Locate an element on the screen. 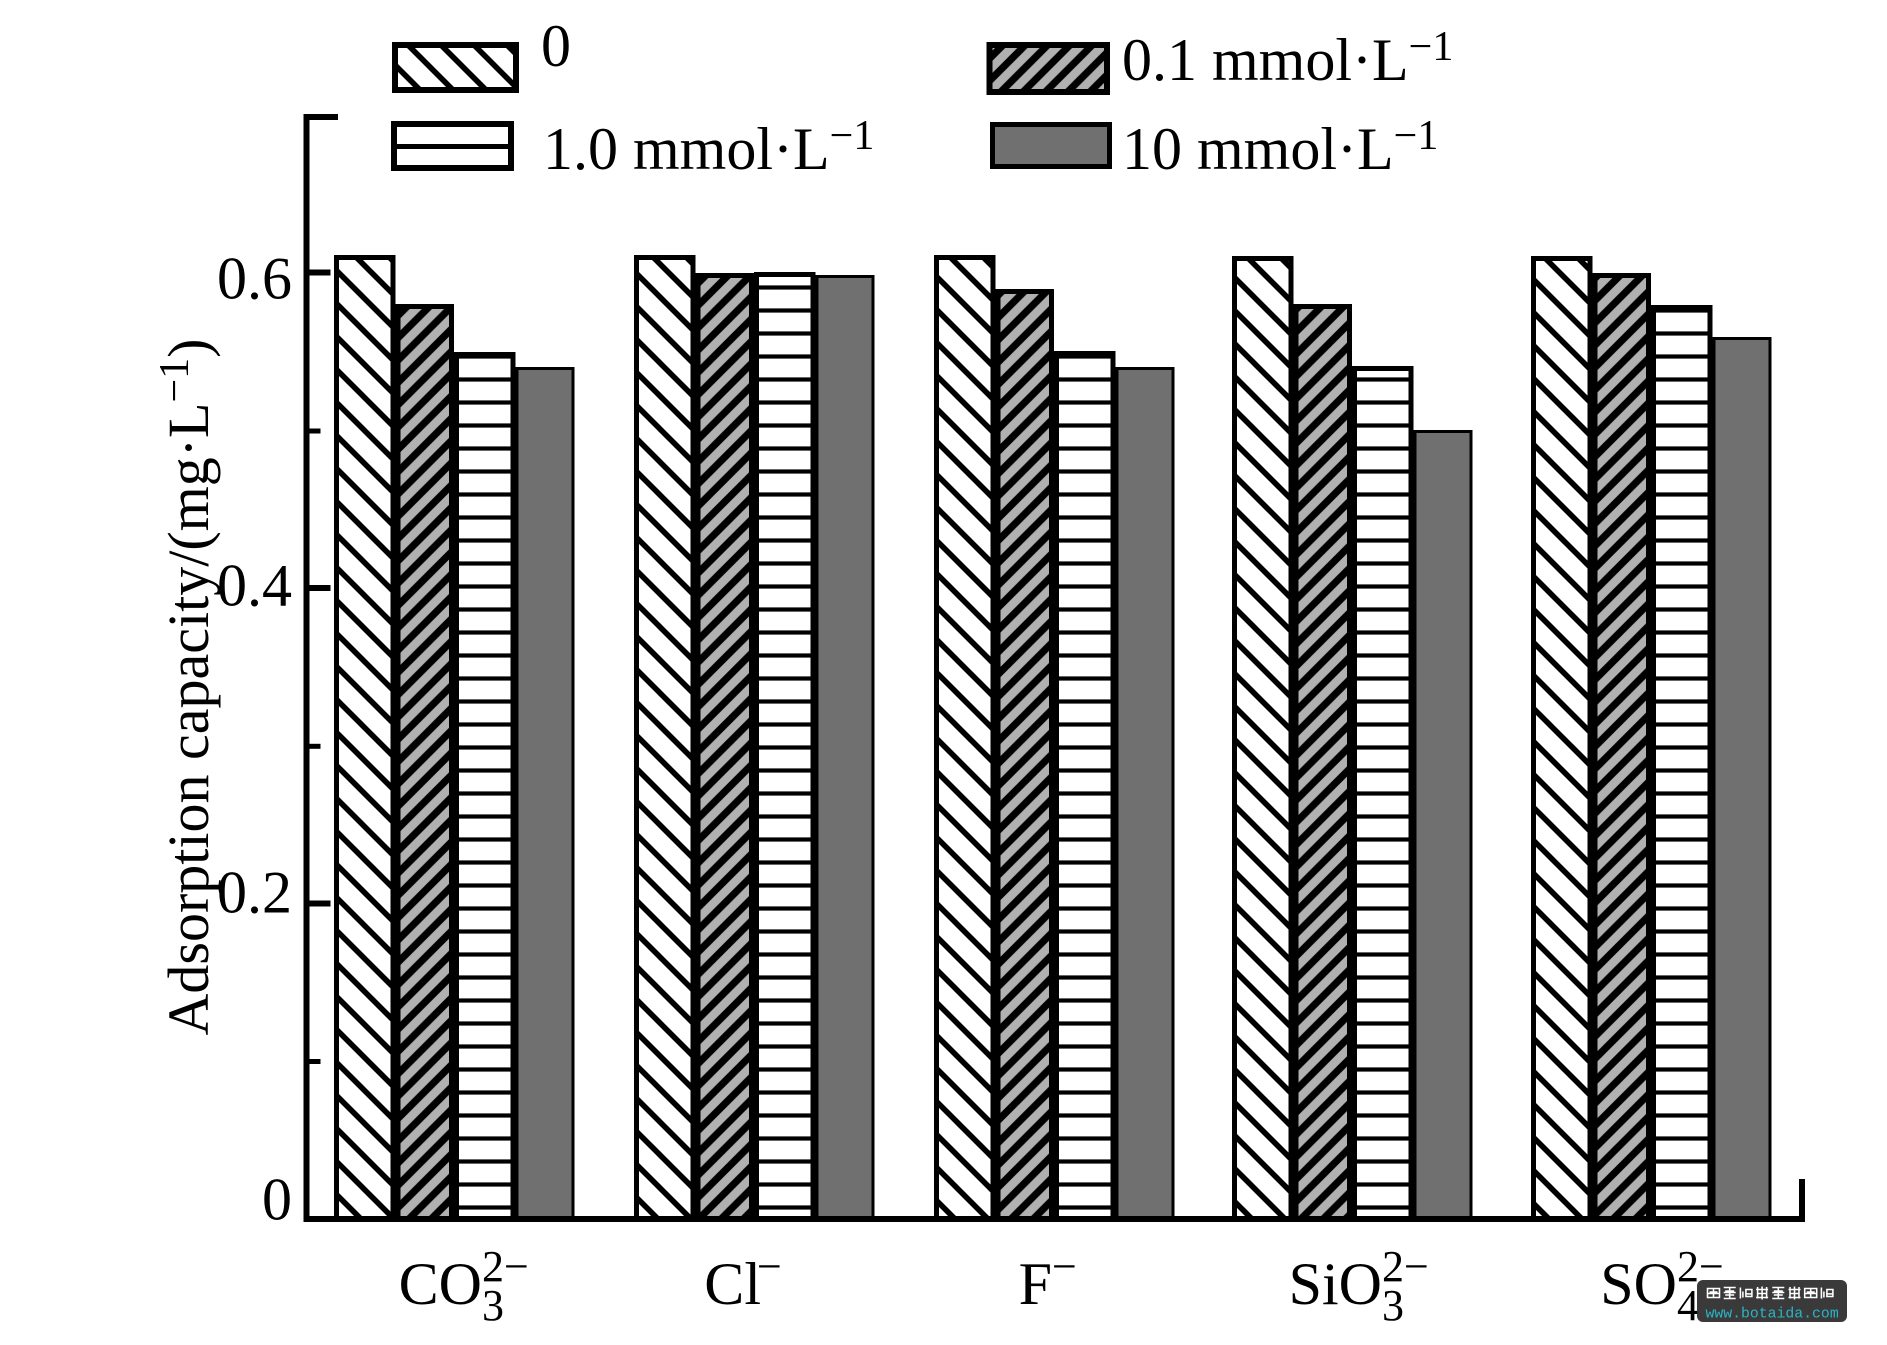 The image size is (1887, 1345). svg-text: SO is located at coordinates (1638, 1284).